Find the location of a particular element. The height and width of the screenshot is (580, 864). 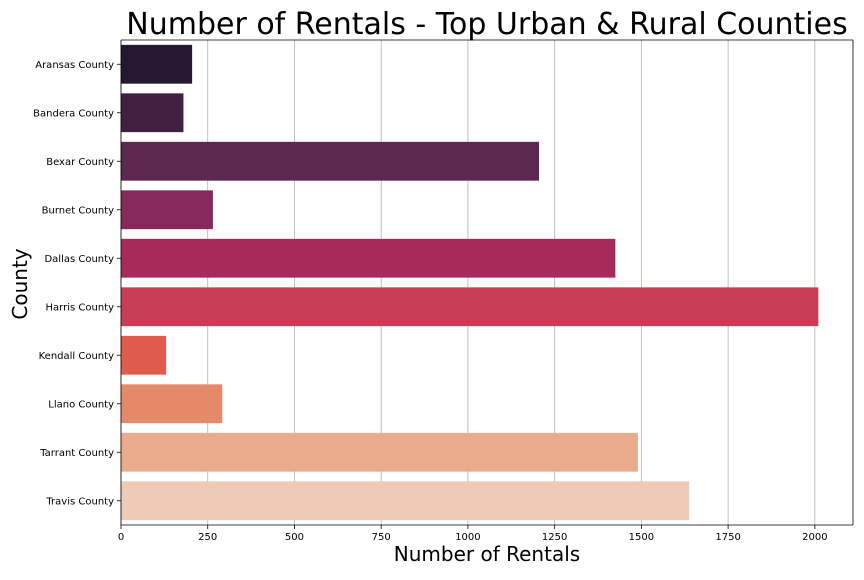

x-tick-label-1000: 1000 is located at coordinates (467, 537).